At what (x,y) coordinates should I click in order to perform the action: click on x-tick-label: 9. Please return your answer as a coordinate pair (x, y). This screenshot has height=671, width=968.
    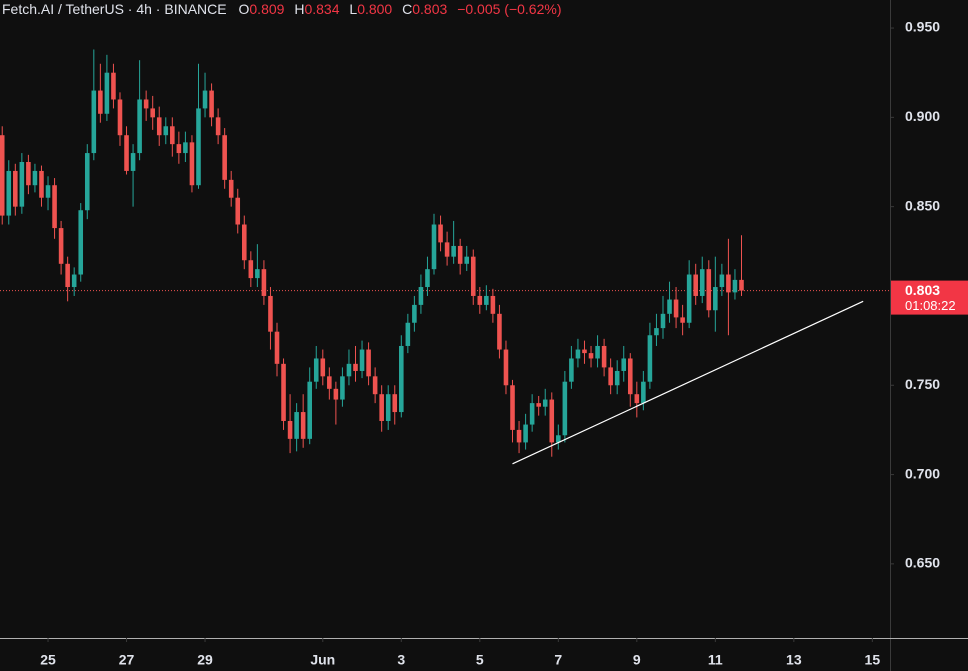
    Looking at the image, I should click on (637, 660).